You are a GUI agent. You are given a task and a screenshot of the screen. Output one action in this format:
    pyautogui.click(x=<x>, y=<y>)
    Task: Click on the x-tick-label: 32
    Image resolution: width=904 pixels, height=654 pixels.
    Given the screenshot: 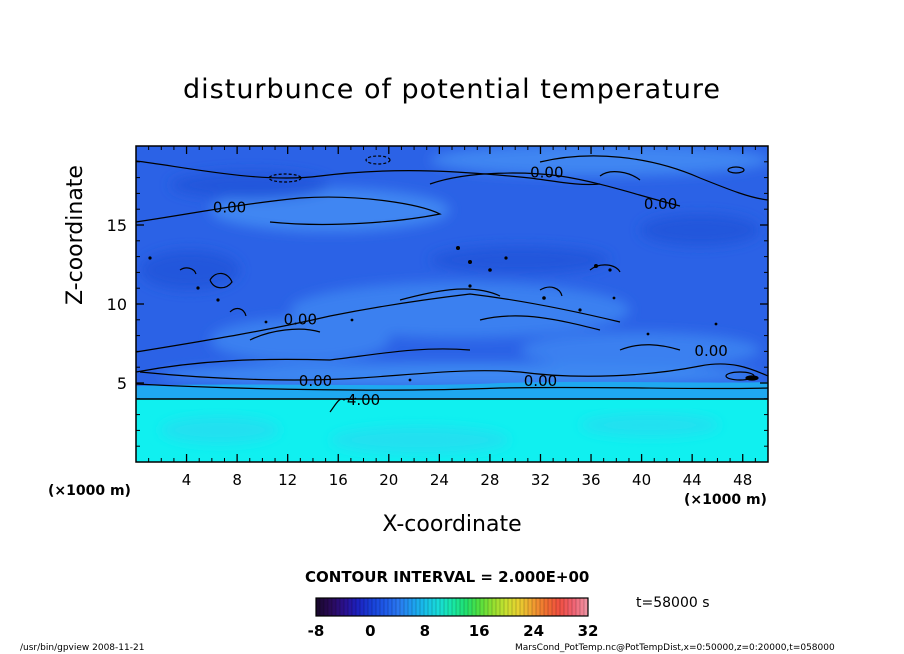 What is the action you would take?
    pyautogui.click(x=540, y=480)
    